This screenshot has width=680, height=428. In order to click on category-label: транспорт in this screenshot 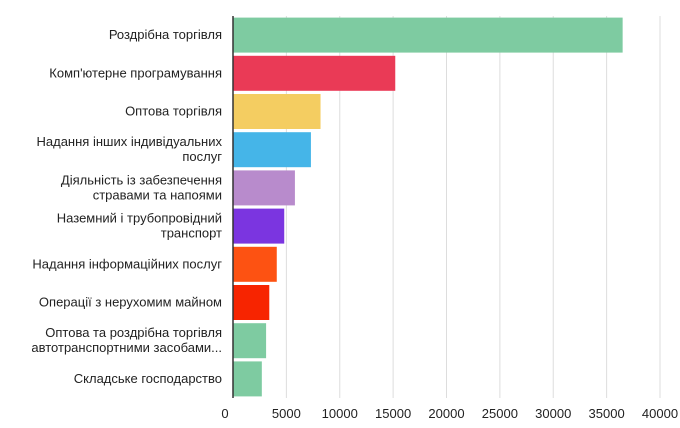, I will do `click(191, 233)`.